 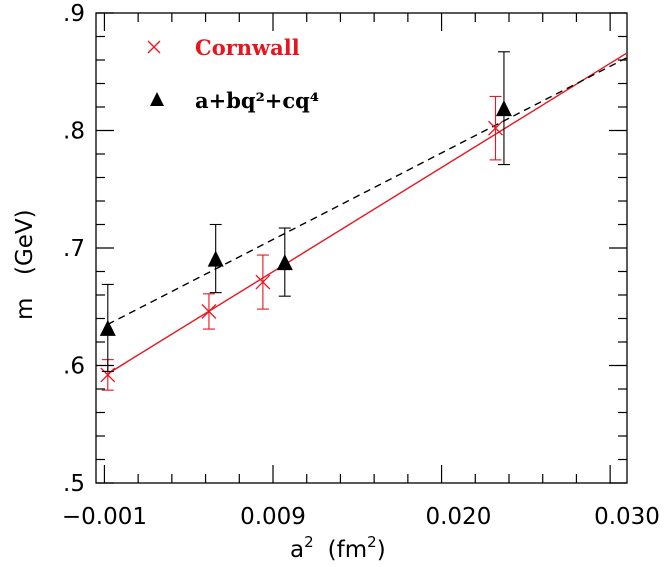 I want to click on x-tick-label: 0.020, so click(x=458, y=517).